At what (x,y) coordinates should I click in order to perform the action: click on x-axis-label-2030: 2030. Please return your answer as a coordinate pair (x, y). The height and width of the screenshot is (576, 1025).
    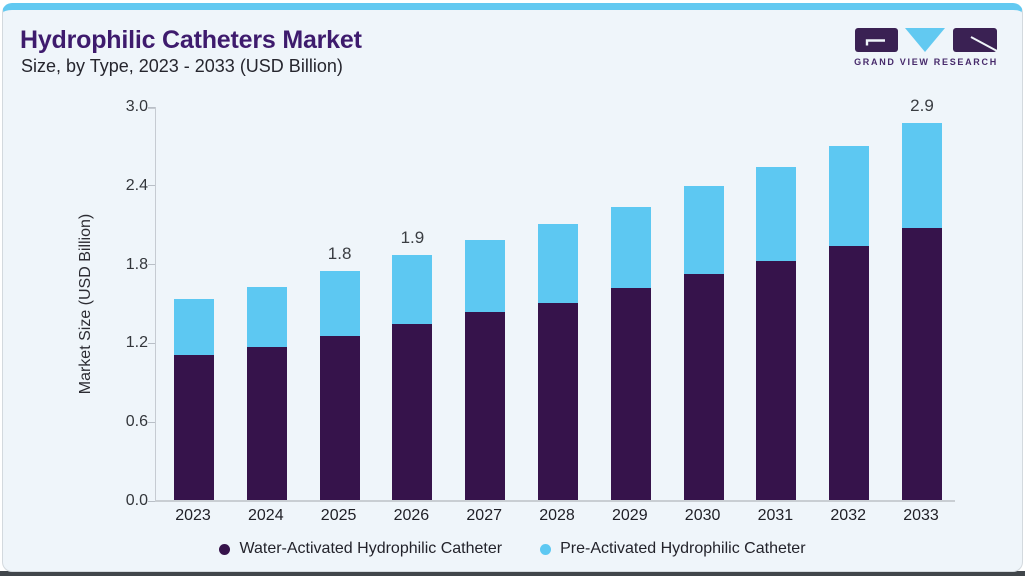
    Looking at the image, I should click on (702, 515).